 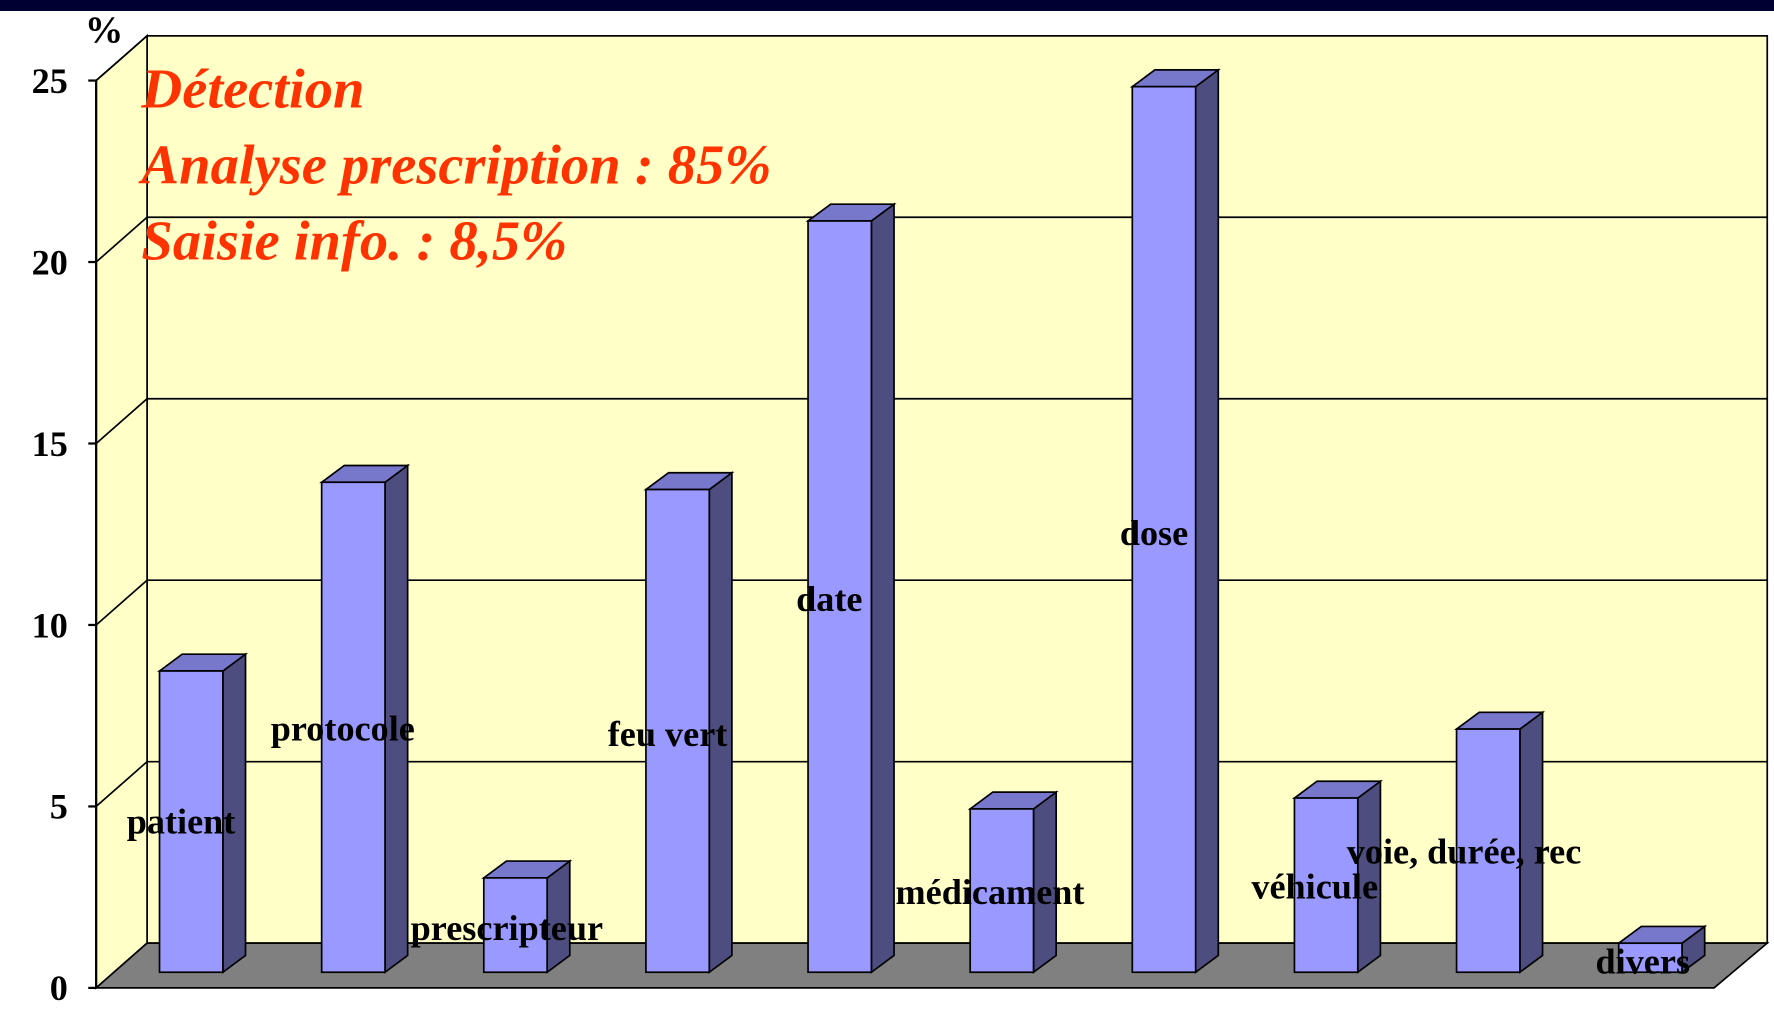 What do you see at coordinates (59, 807) in the screenshot?
I see `y-tick-label: 5` at bounding box center [59, 807].